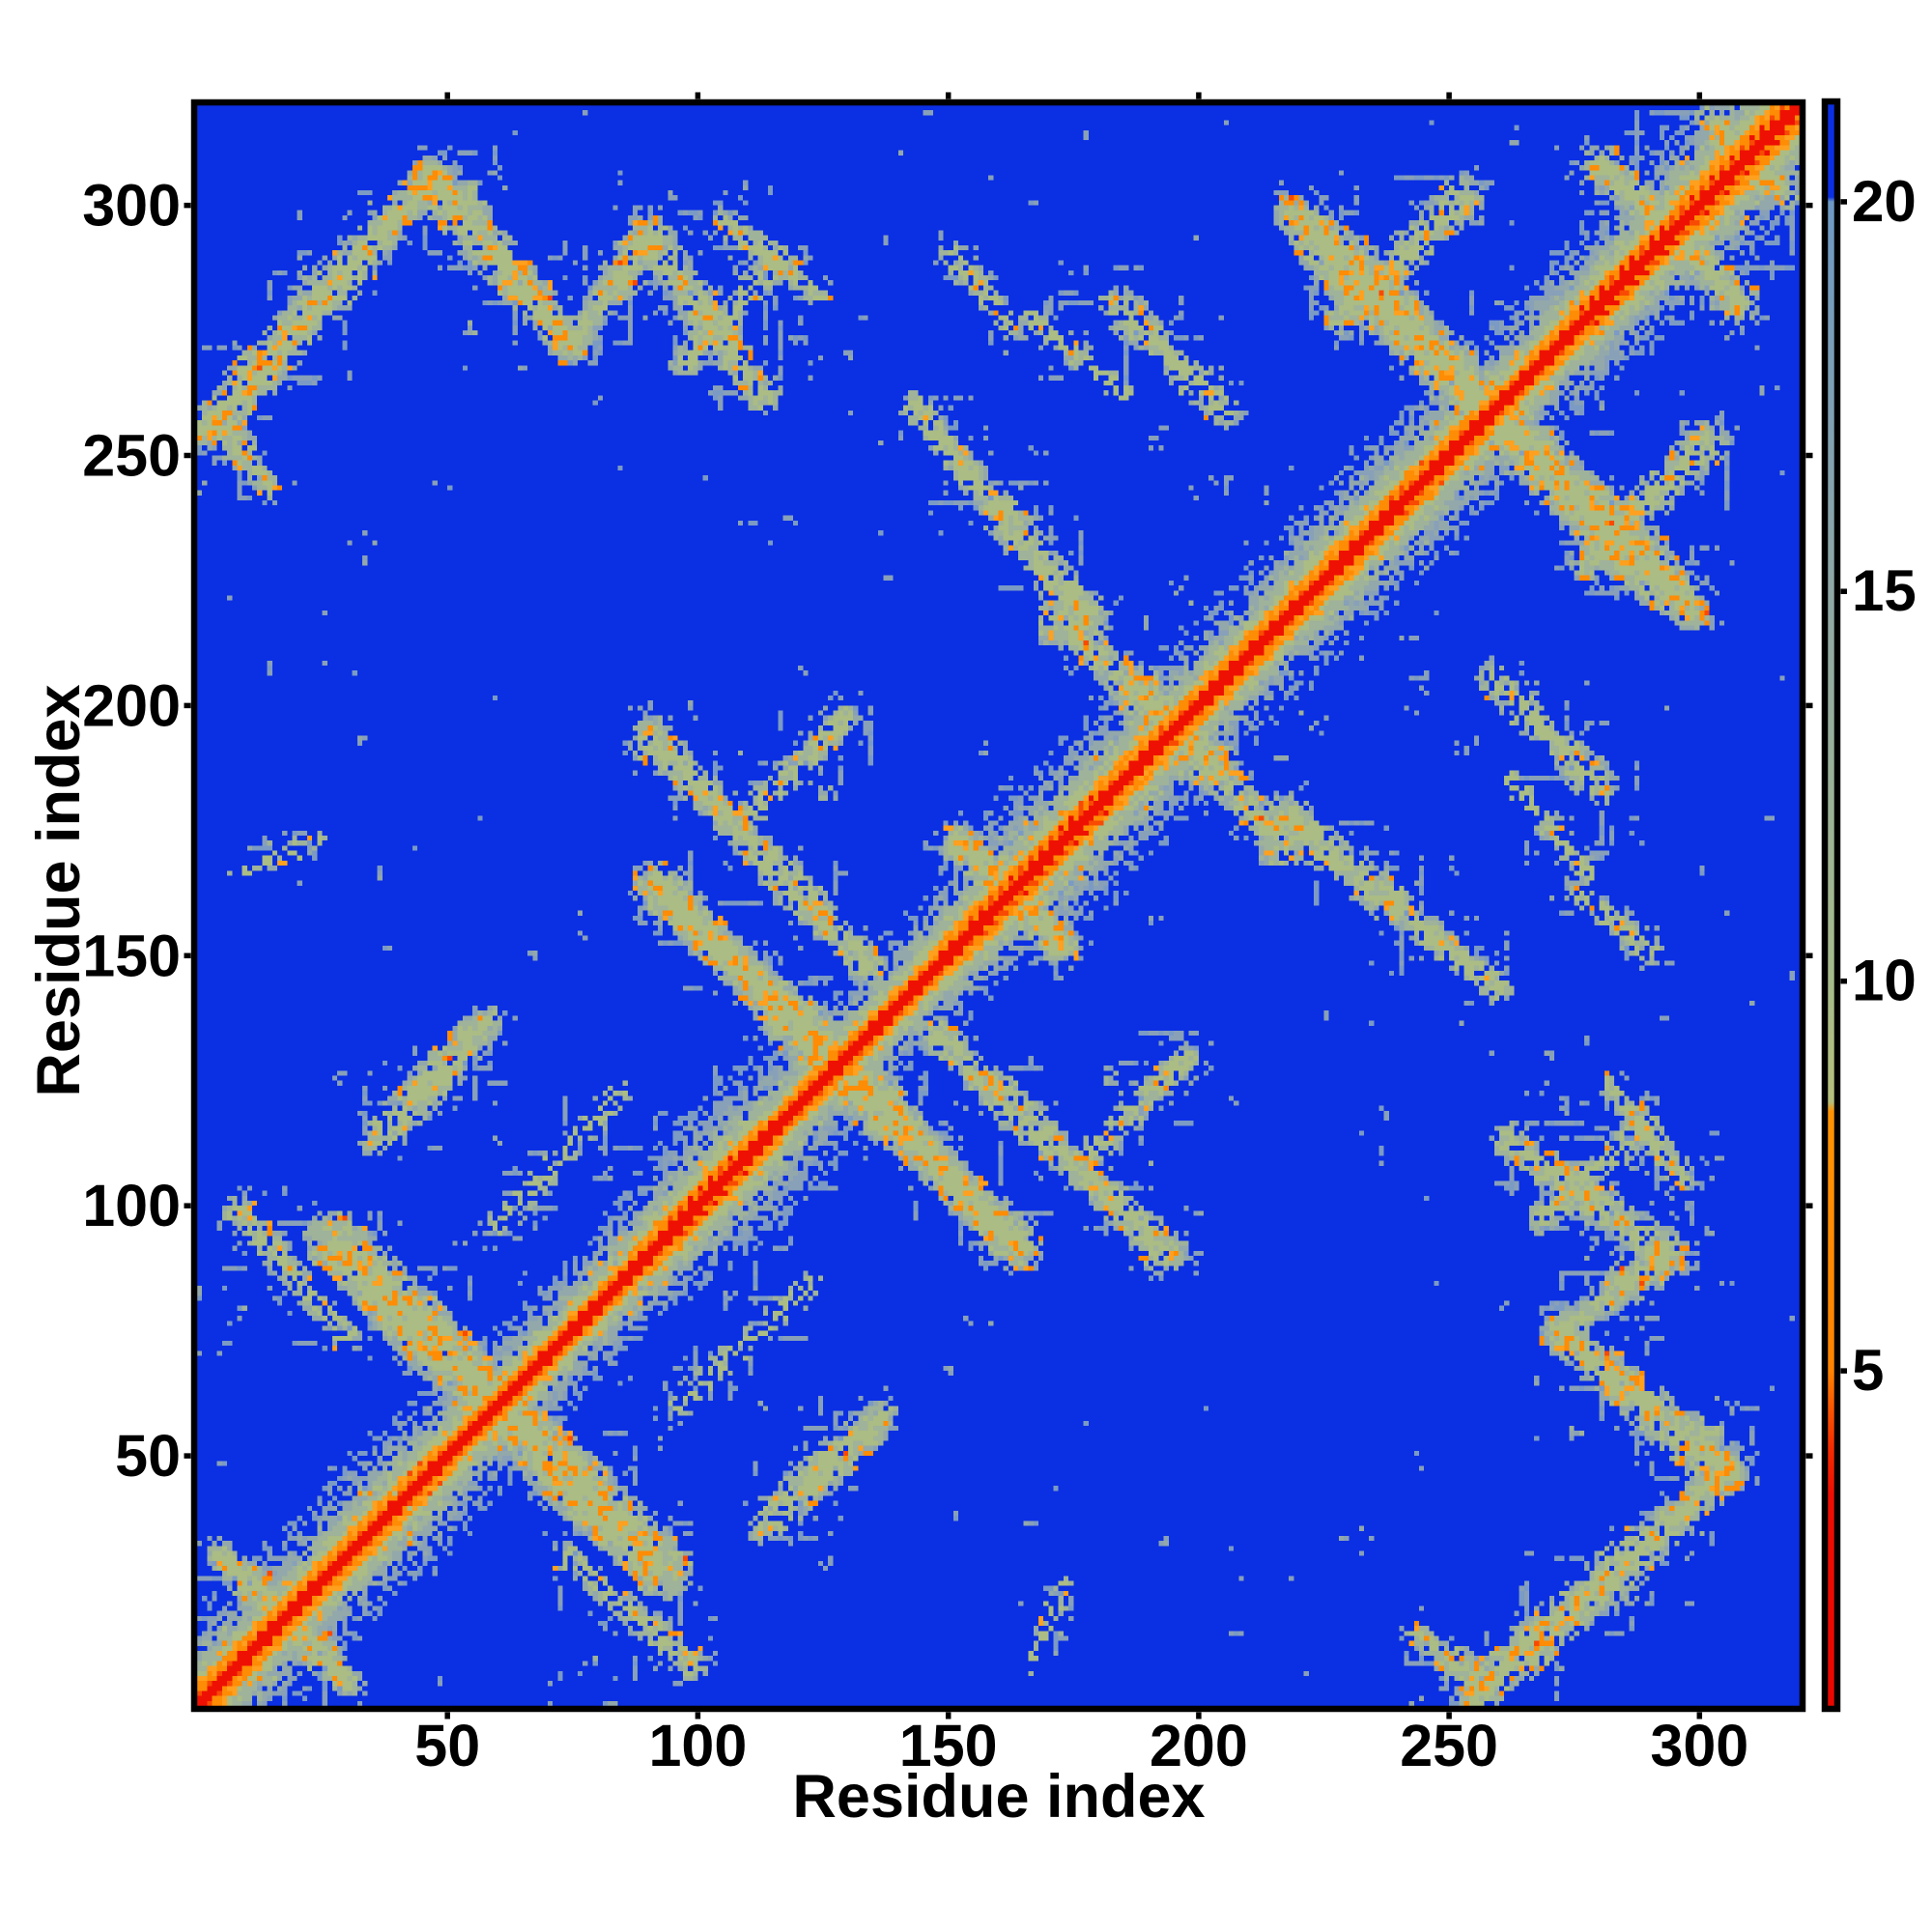 The image size is (1932, 1932). What do you see at coordinates (1868, 1370) in the screenshot?
I see `svg-text: 5` at bounding box center [1868, 1370].